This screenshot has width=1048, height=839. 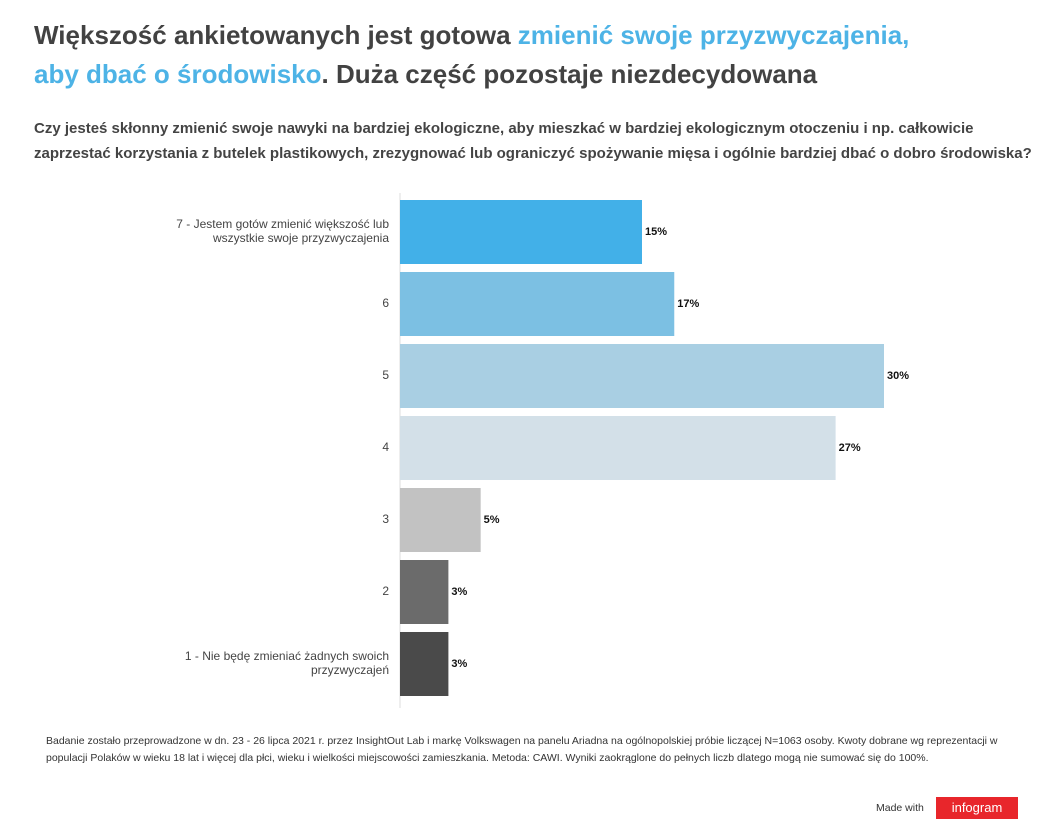 I want to click on value-label: 30%, so click(x=898, y=376).